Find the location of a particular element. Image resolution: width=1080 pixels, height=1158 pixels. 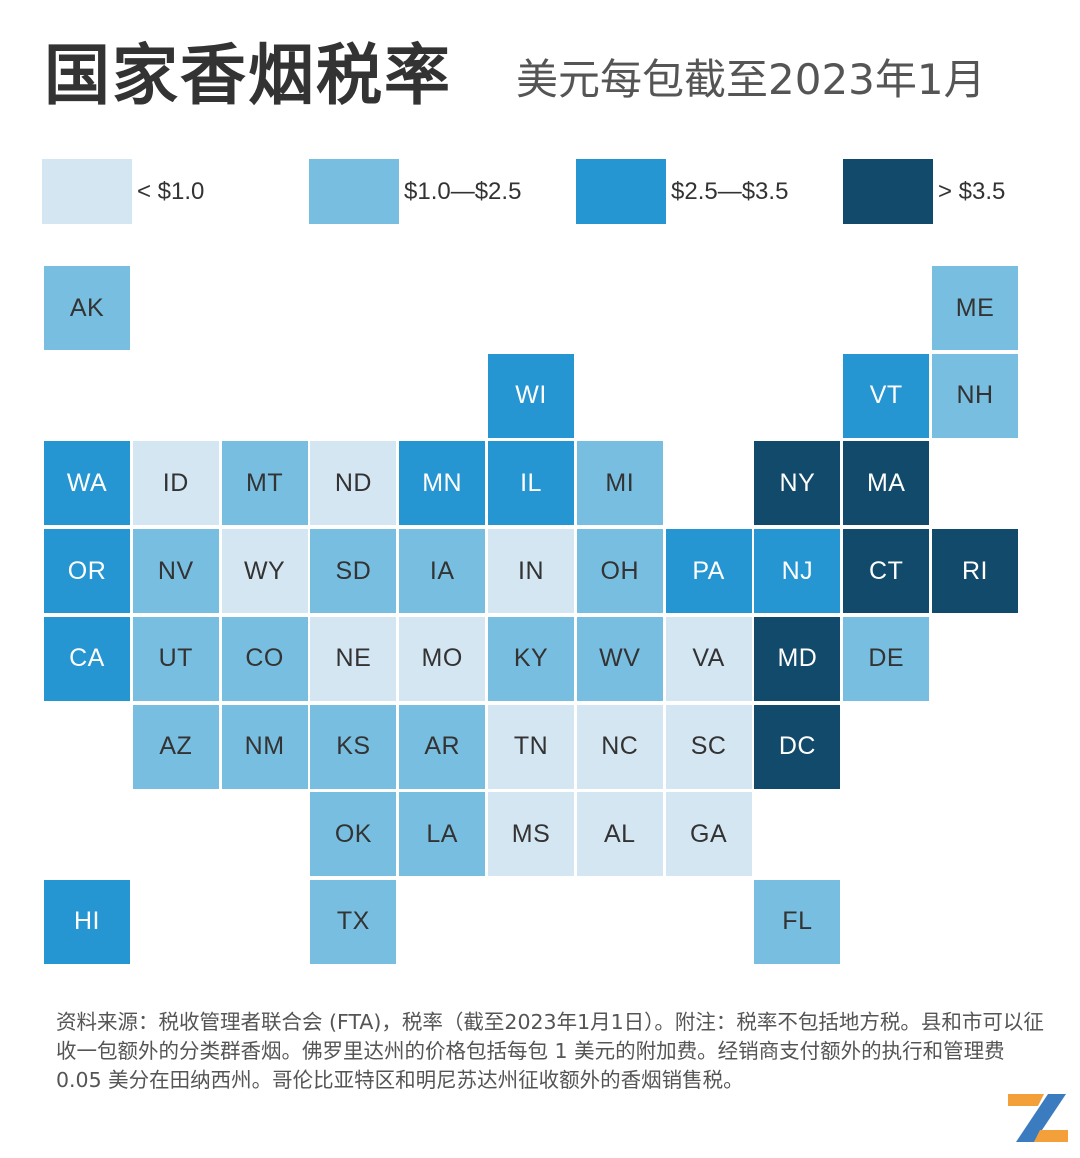

state-tile-nh: NH is located at coordinates (975, 395).